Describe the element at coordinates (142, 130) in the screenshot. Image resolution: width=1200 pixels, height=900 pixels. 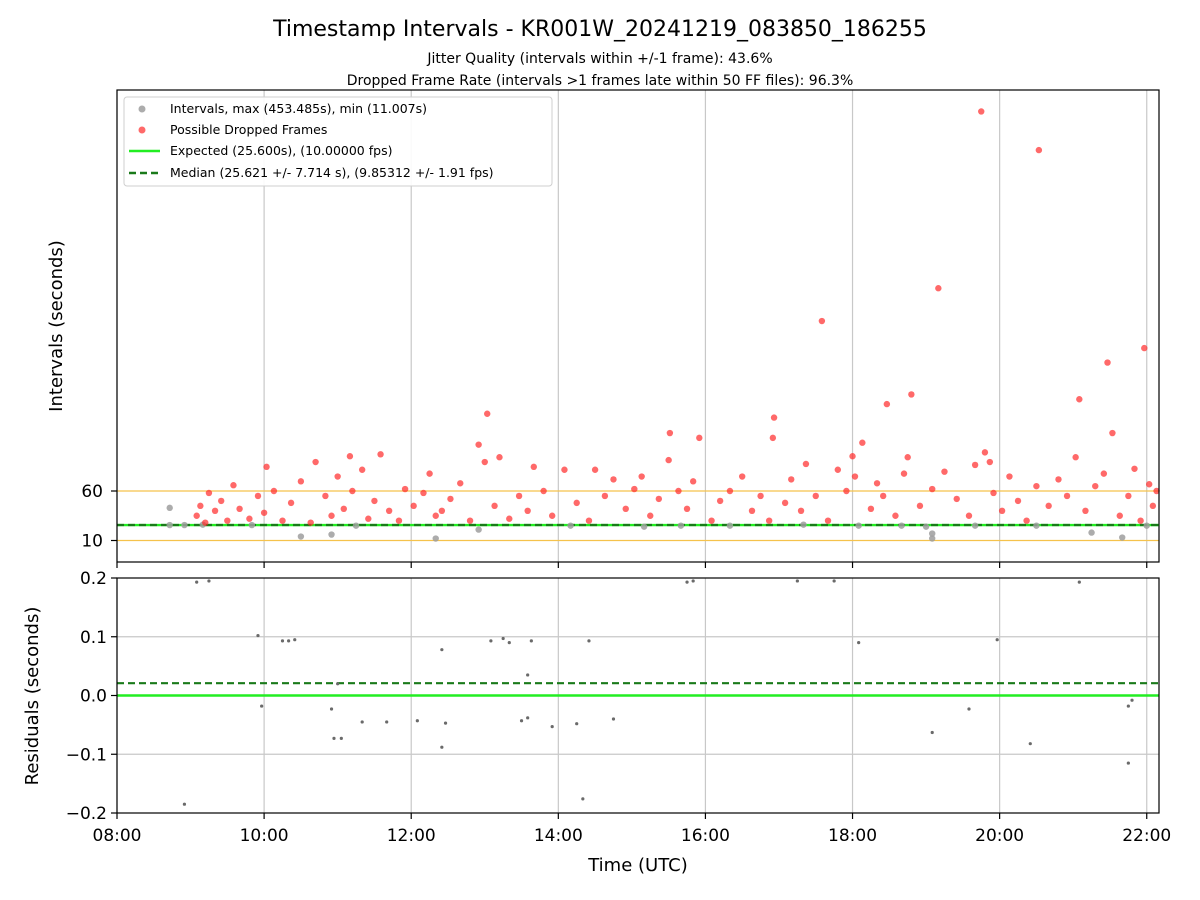
I see `legend-marker-dropped` at that location.